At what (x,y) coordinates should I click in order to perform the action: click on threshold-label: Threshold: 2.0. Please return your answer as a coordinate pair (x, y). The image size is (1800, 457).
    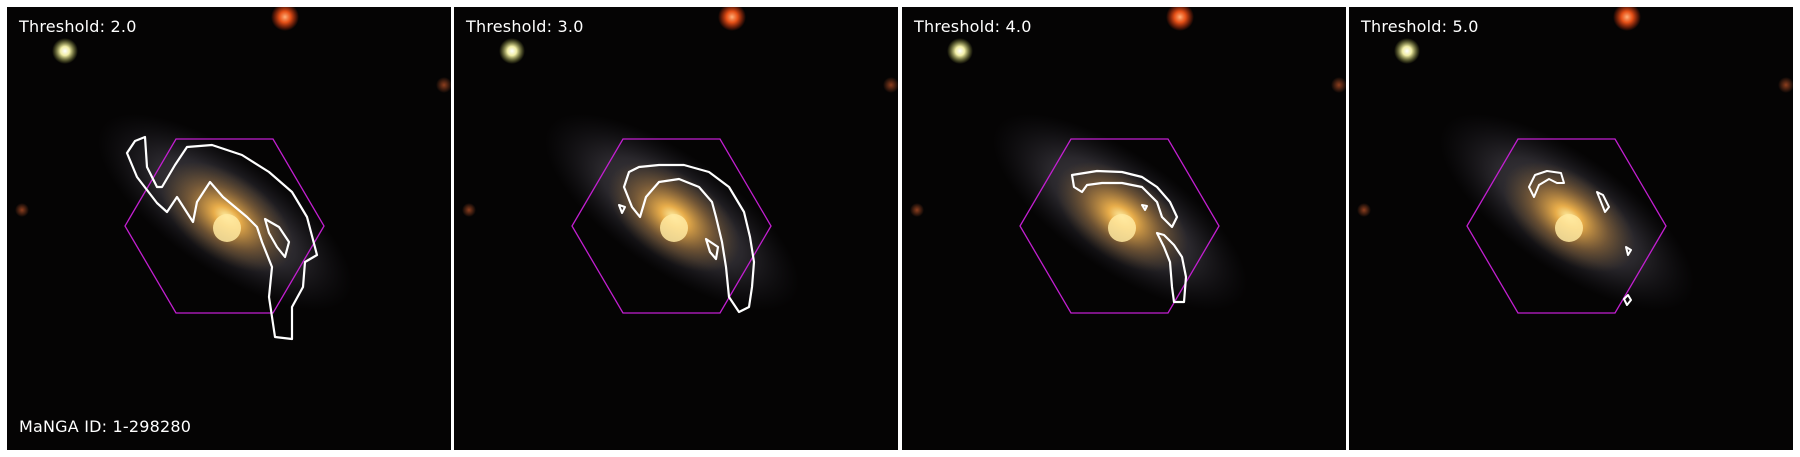
    Looking at the image, I should click on (78, 26).